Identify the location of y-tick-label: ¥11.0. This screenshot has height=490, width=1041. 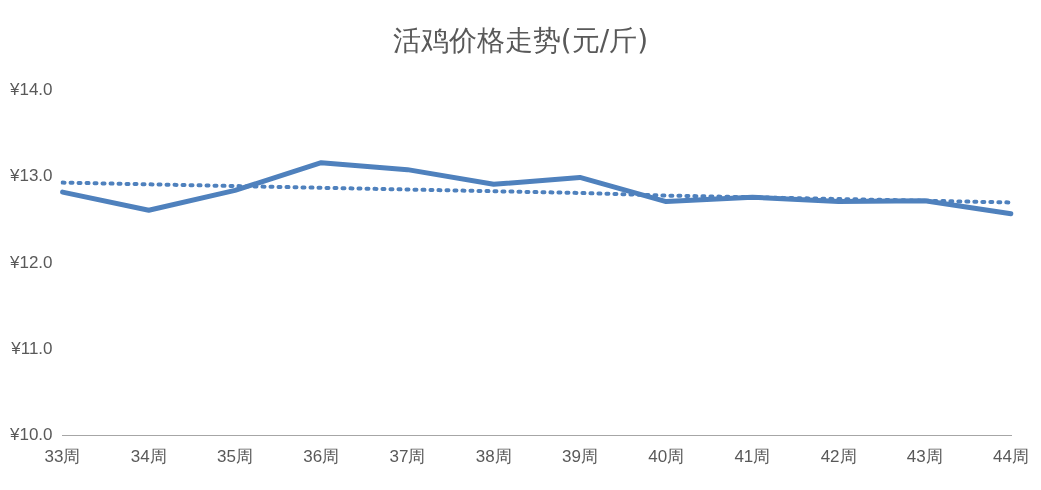
(31, 348).